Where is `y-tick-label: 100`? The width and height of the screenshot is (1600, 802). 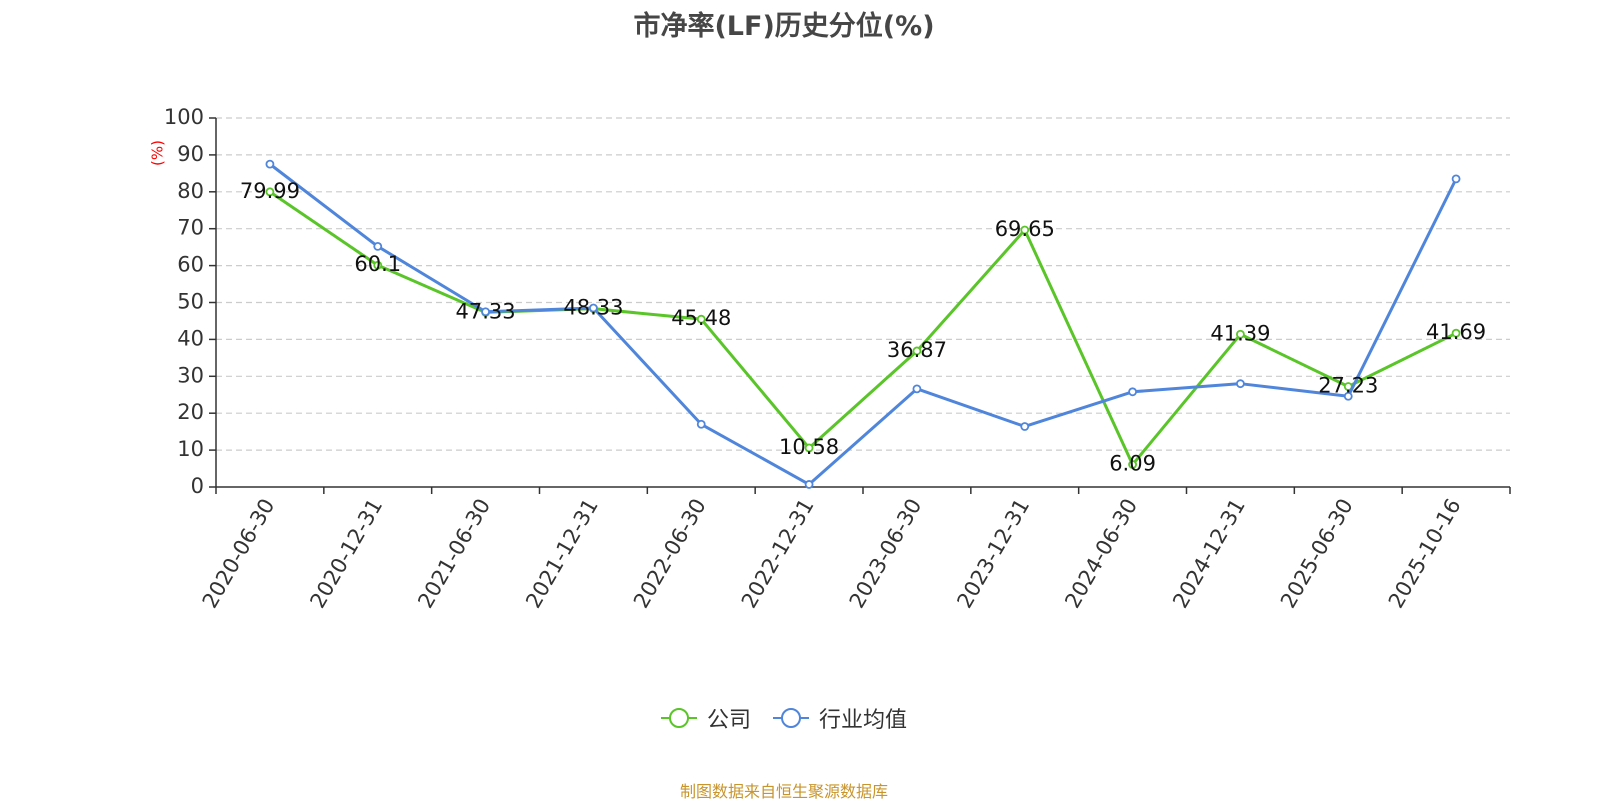 y-tick-label: 100 is located at coordinates (184, 117).